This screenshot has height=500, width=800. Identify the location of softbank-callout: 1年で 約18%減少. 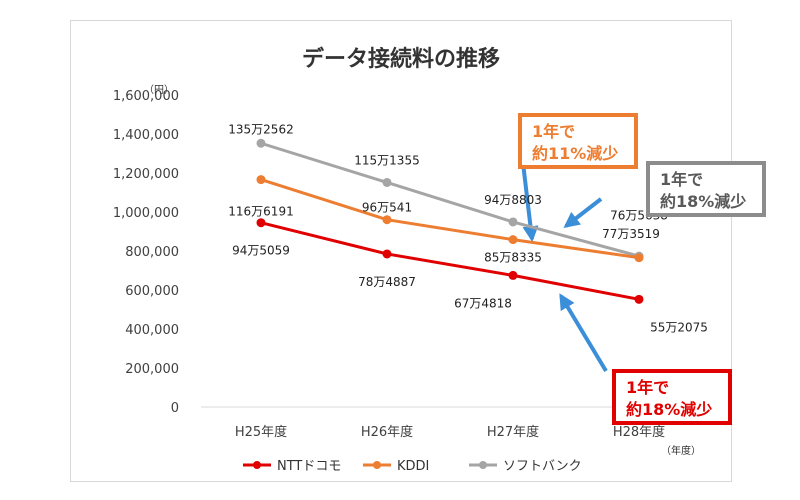
(706, 189).